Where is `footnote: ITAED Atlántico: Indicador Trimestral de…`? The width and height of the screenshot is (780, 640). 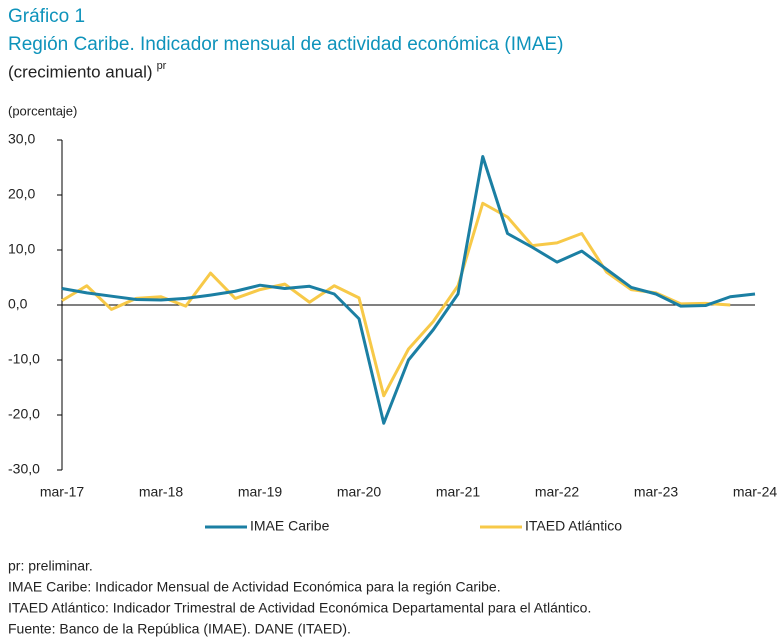 footnote: ITAED Atlántico: Indicador Trimestral de… is located at coordinates (299, 608).